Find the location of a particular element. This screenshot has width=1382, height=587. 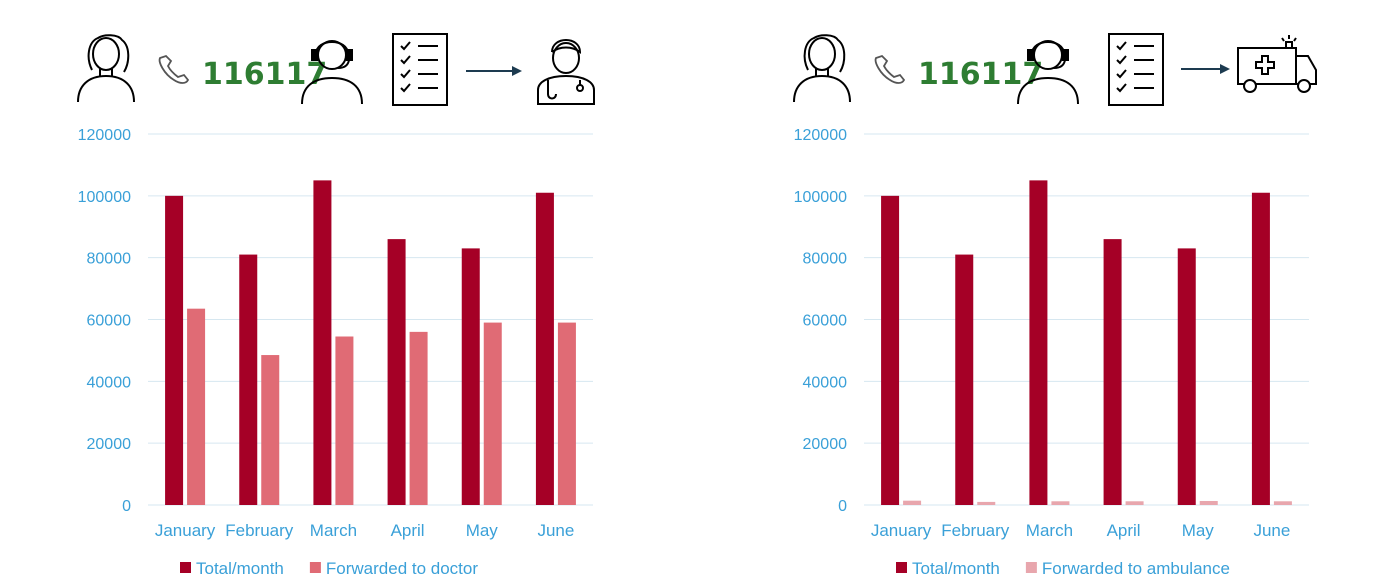

ambulance-icon is located at coordinates (1277, 64).